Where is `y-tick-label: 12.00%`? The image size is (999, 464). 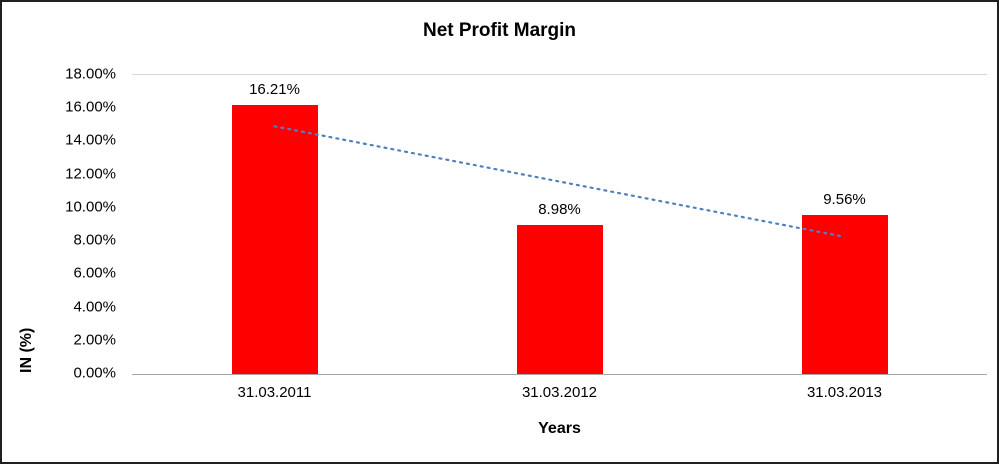
y-tick-label: 12.00% is located at coordinates (90, 174).